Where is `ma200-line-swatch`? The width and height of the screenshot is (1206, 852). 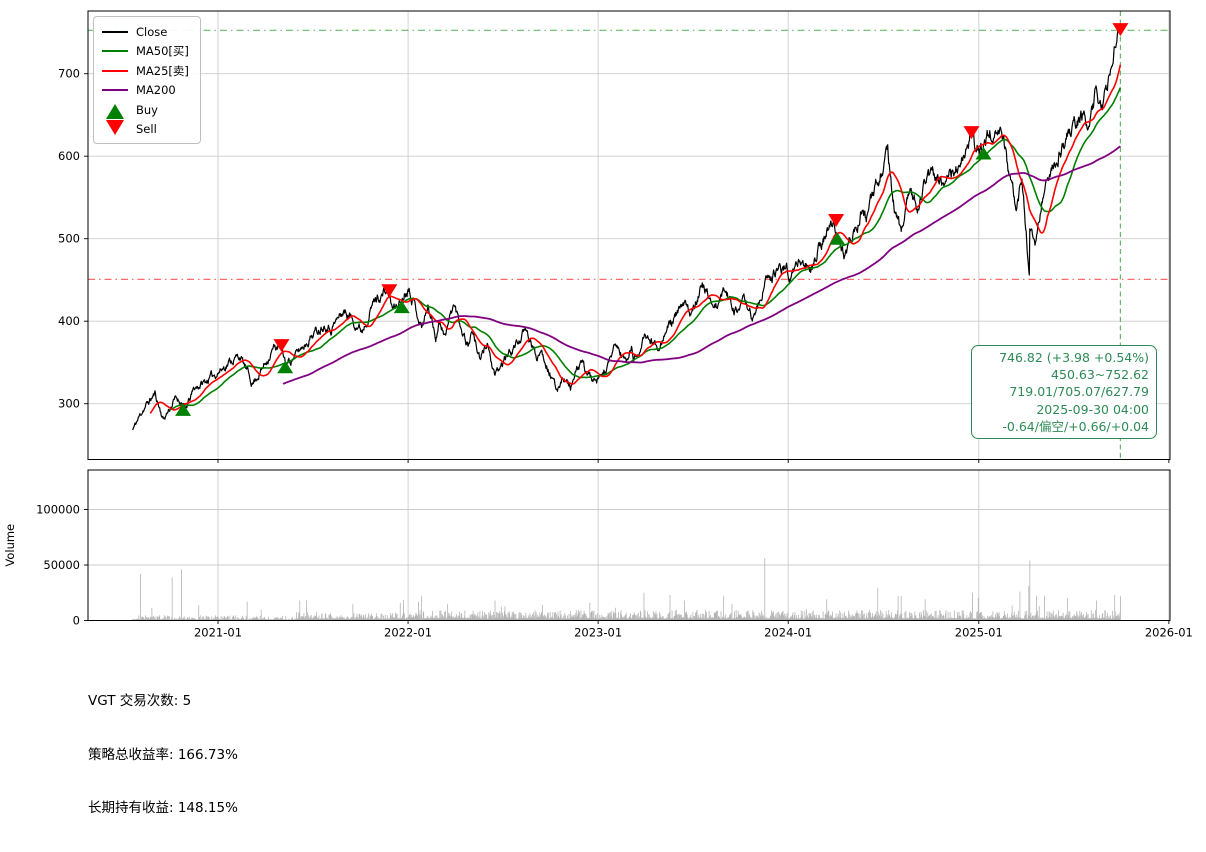
ma200-line-swatch is located at coordinates (115, 90).